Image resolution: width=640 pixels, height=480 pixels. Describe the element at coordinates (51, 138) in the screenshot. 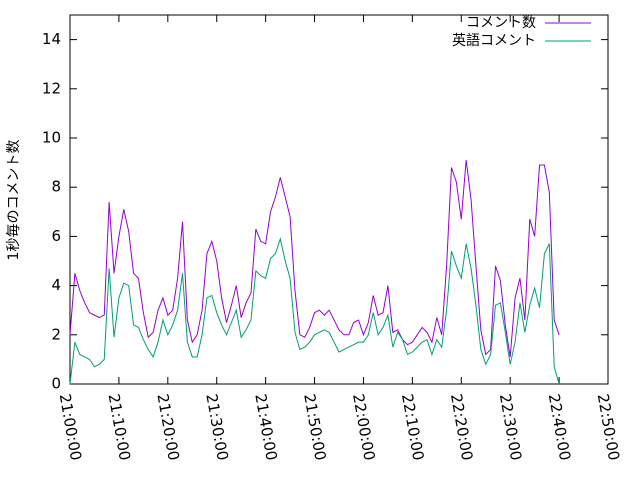

I see `y-tick-label: 10` at that location.